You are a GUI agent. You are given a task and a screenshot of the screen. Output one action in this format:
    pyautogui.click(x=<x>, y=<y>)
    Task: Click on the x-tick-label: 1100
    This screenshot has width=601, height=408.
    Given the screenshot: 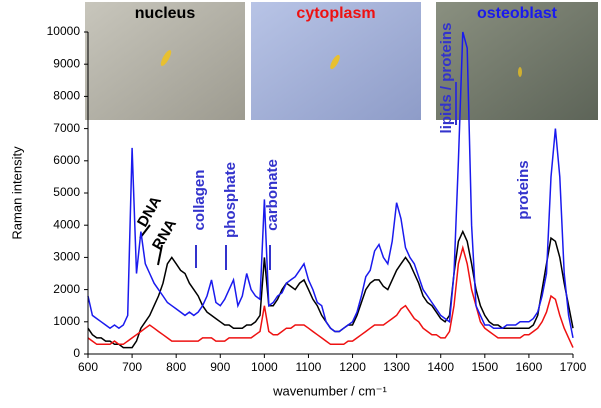 What is the action you would take?
    pyautogui.click(x=309, y=367)
    